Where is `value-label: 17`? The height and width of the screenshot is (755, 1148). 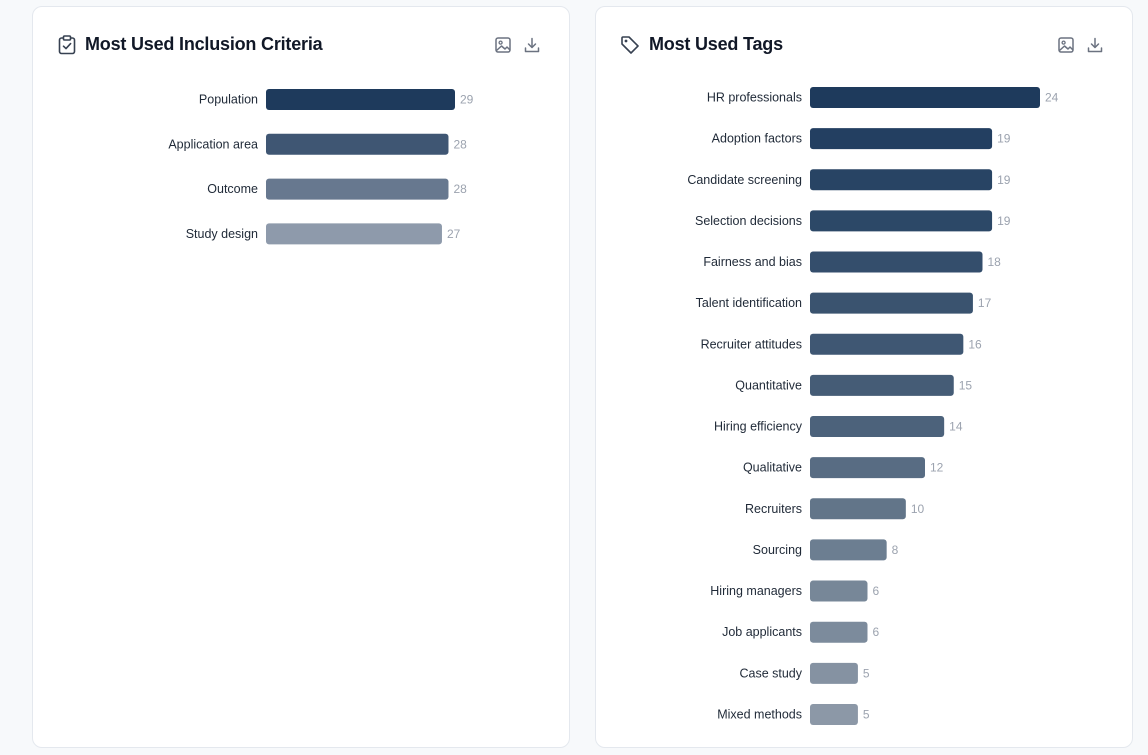
value-label: 17 is located at coordinates (985, 303).